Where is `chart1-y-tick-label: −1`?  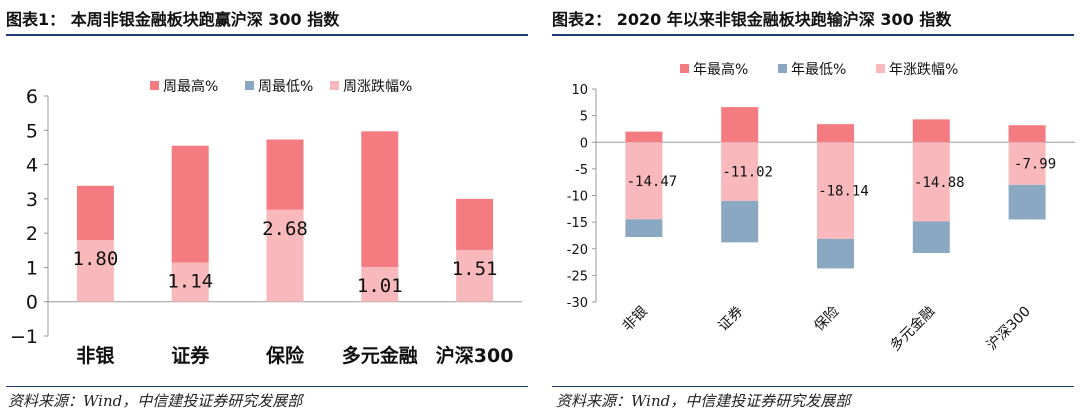 chart1-y-tick-label: −1 is located at coordinates (24, 337).